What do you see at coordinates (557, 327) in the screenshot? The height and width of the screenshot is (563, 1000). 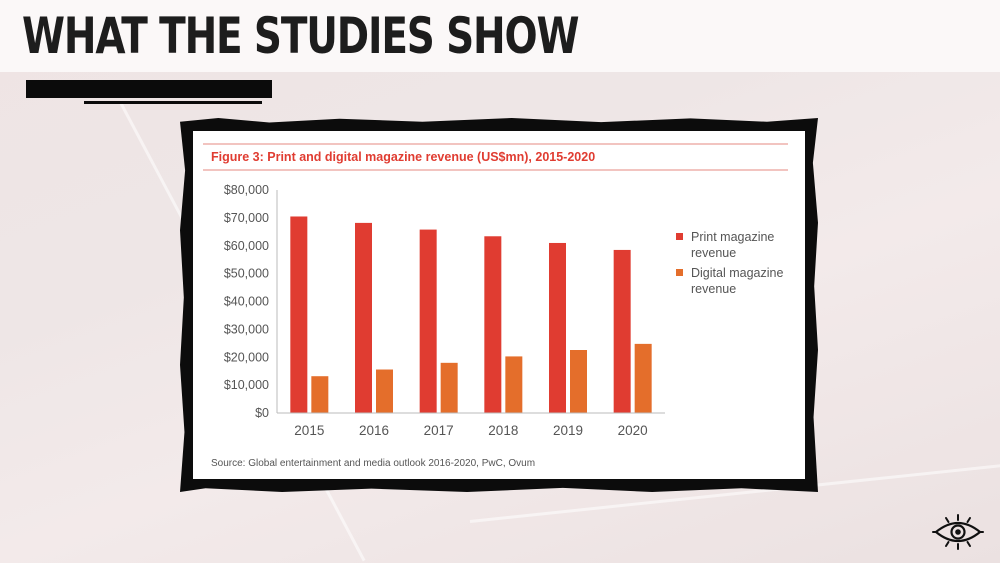 I see `bar-print-2019` at bounding box center [557, 327].